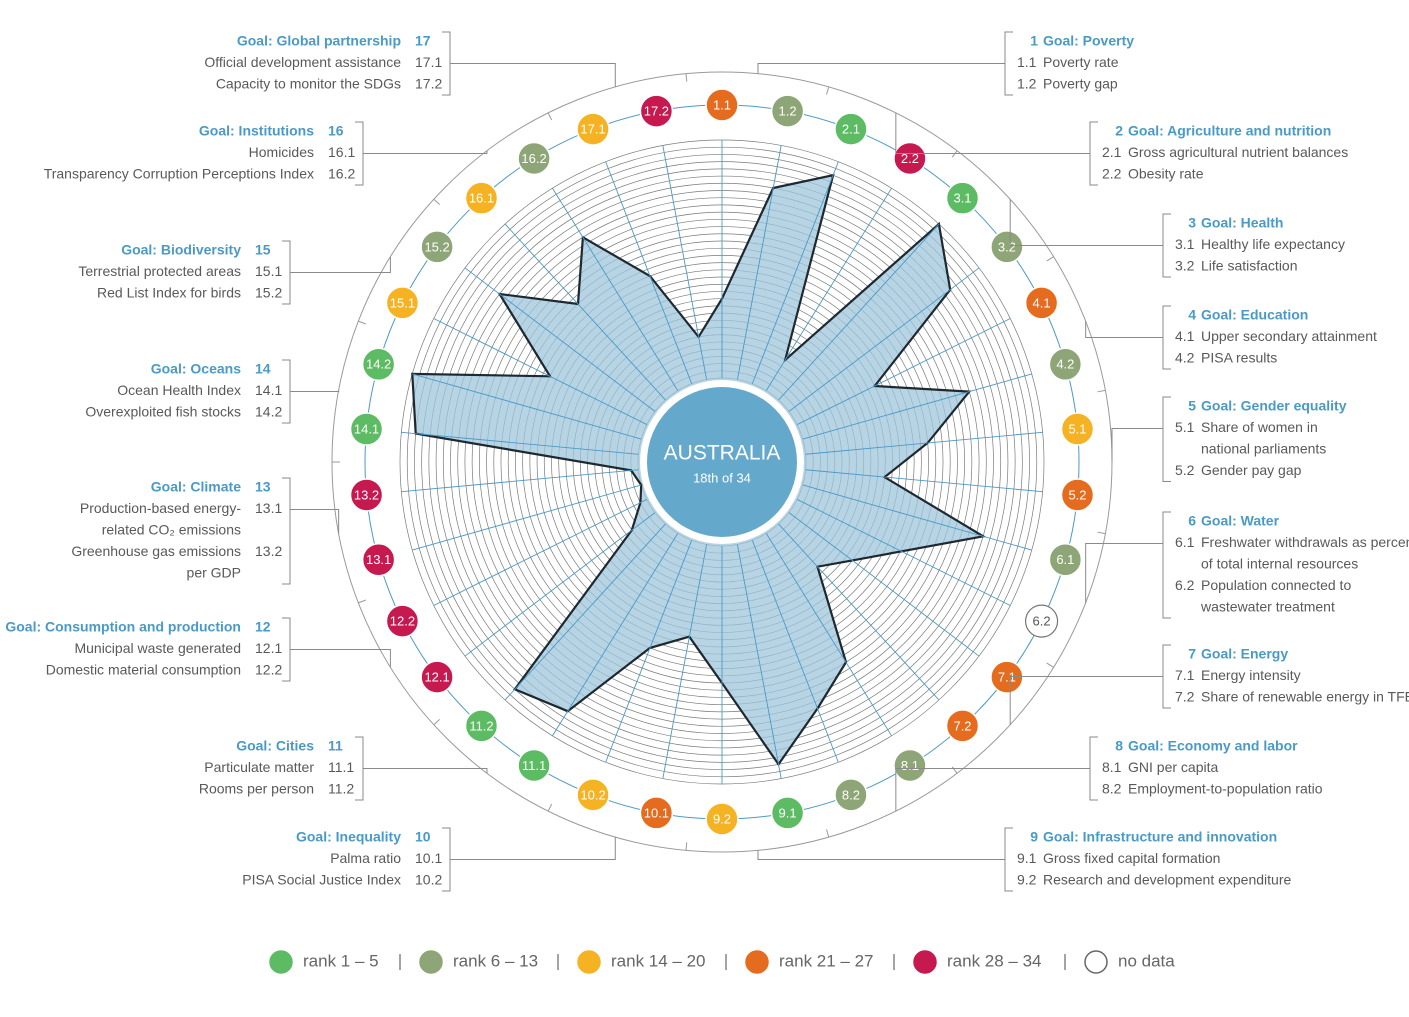 This screenshot has height=1017, width=1409. I want to click on indicator-code-label: 9.2, so click(1027, 880).